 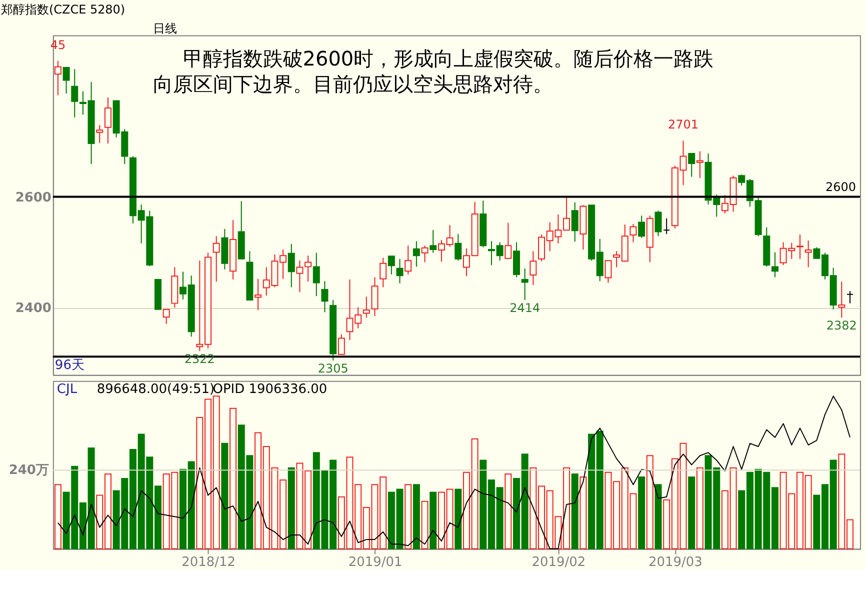 What do you see at coordinates (375, 562) in the screenshot?
I see `x-tick-label: 2019/01` at bounding box center [375, 562].